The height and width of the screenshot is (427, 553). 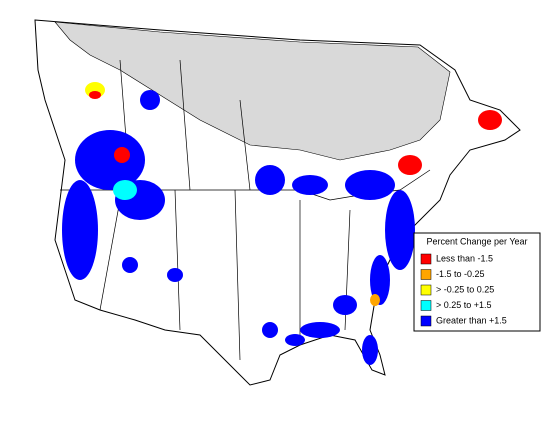 I want to click on legend-label: Less than -1.5, so click(x=464, y=258).